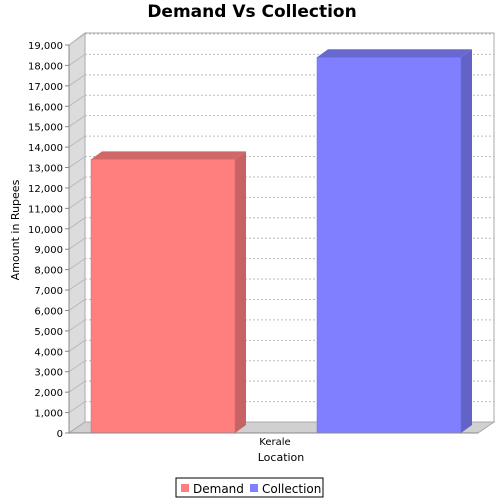  What do you see at coordinates (48, 291) in the screenshot?
I see `y-tick-label: 7,000` at bounding box center [48, 291].